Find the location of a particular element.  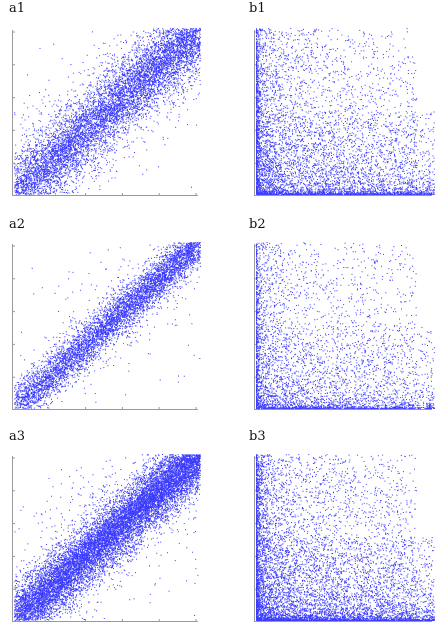

scatter-plot-a3 is located at coordinates (106, 538).